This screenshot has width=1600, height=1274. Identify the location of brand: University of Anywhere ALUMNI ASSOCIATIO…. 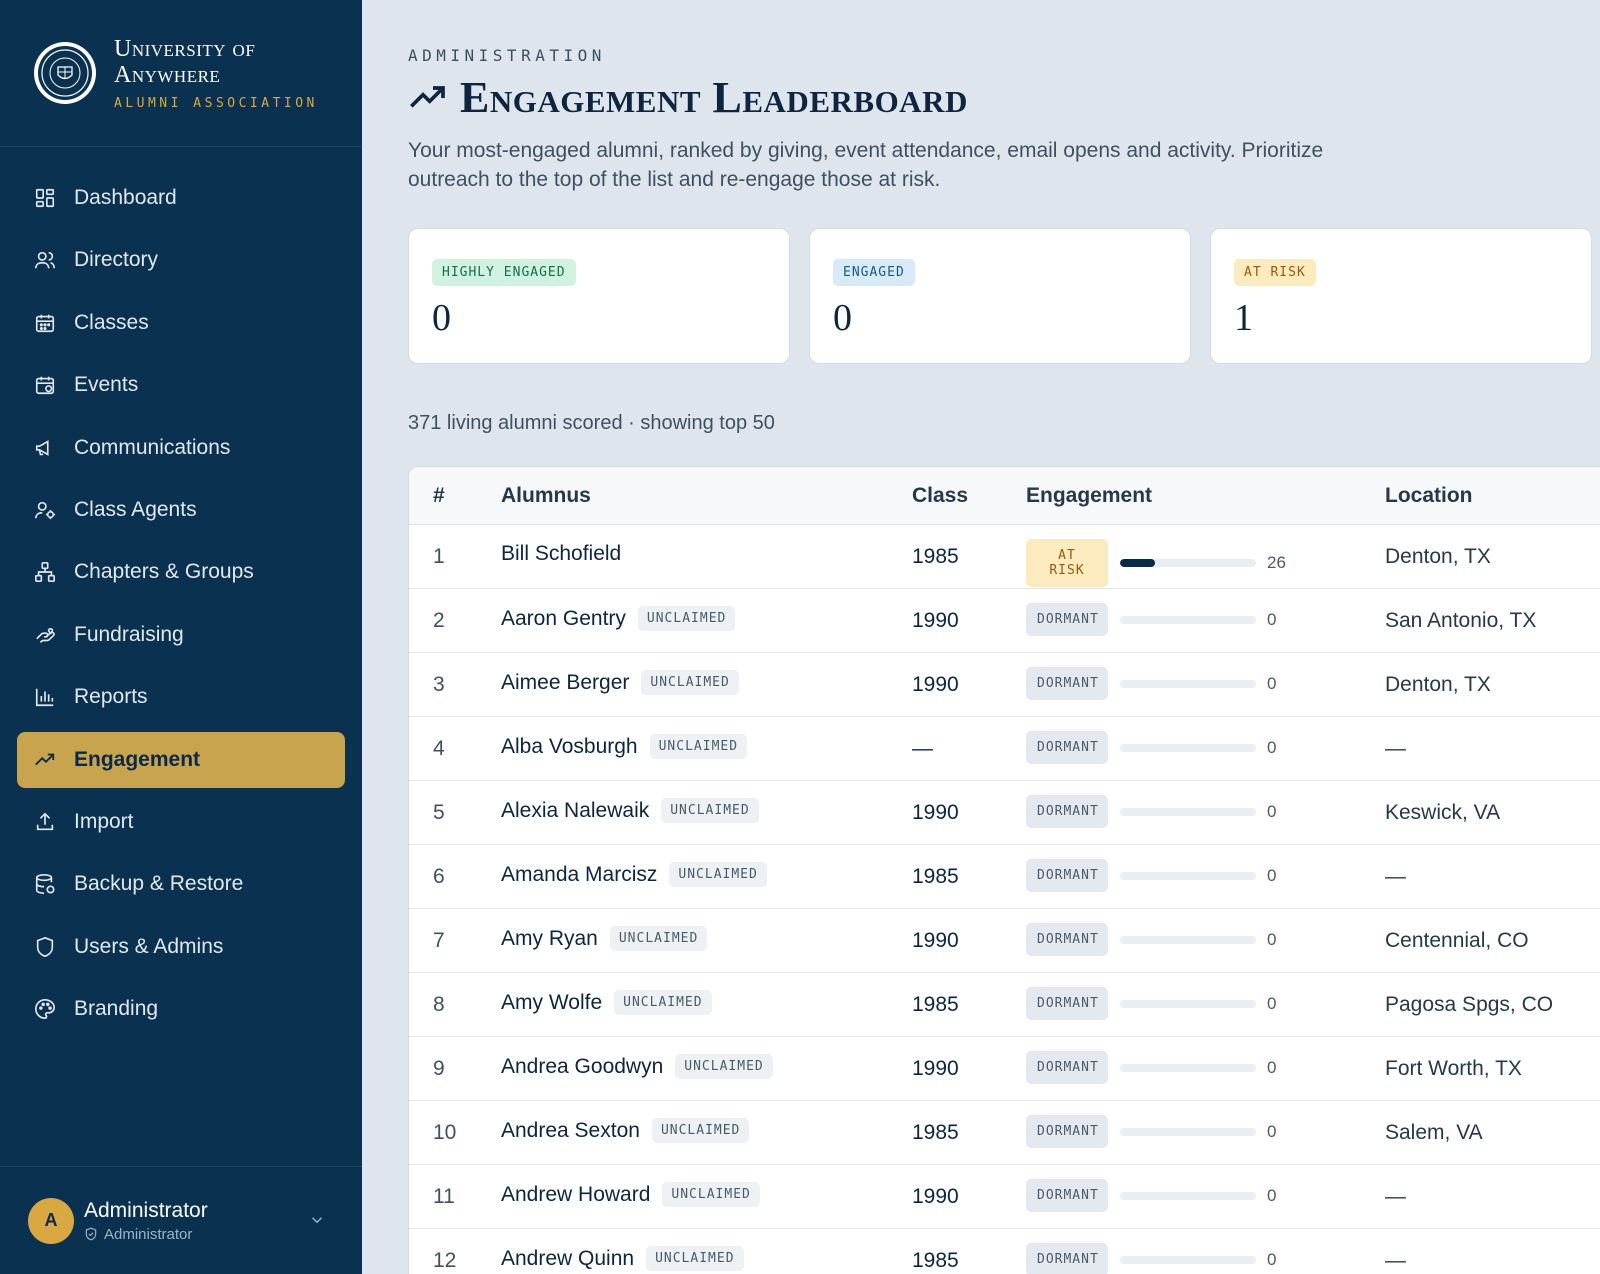
(181, 73).